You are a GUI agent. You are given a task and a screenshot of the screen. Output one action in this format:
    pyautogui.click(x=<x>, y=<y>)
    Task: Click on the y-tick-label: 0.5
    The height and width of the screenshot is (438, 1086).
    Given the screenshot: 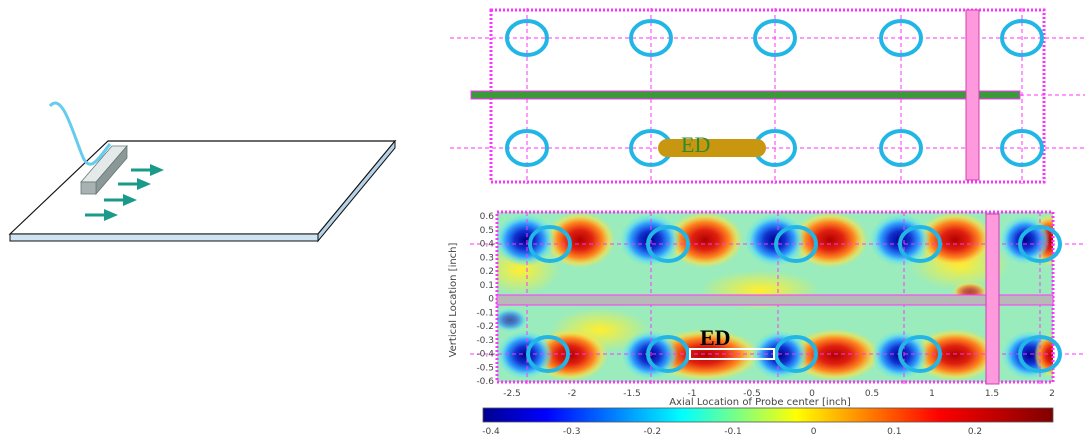 What is the action you would take?
    pyautogui.click(x=487, y=231)
    